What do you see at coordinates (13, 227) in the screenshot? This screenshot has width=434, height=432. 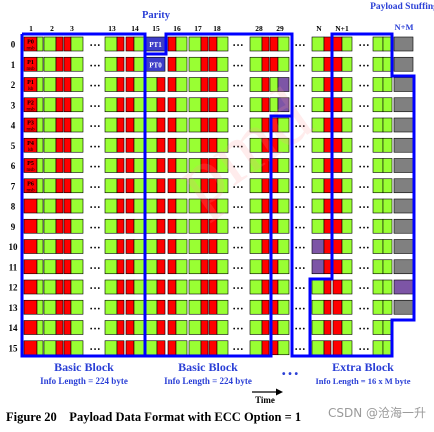 I see `row-number: 9` at bounding box center [13, 227].